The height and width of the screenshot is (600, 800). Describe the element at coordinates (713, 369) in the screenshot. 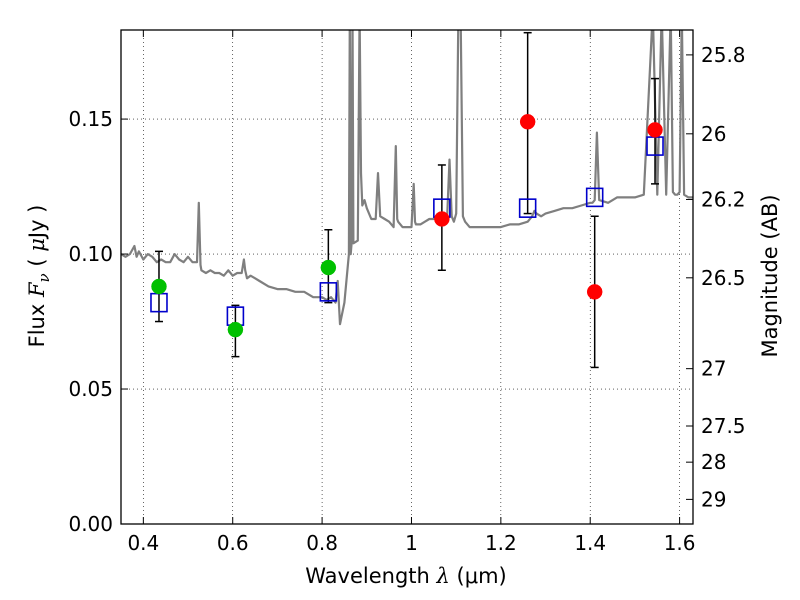

I see `y2-tick-label: 27` at that location.